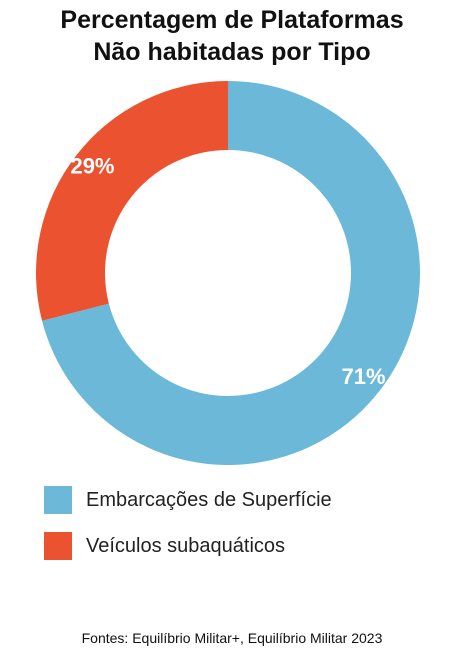 The height and width of the screenshot is (654, 464). I want to click on legend-label-underwater-vehicles: Veículos subaquáticos, so click(186, 545).